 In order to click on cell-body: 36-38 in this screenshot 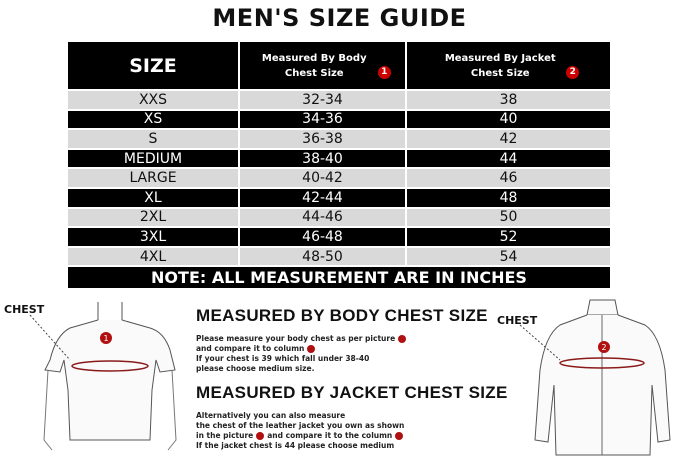, I will do `click(322, 139)`.